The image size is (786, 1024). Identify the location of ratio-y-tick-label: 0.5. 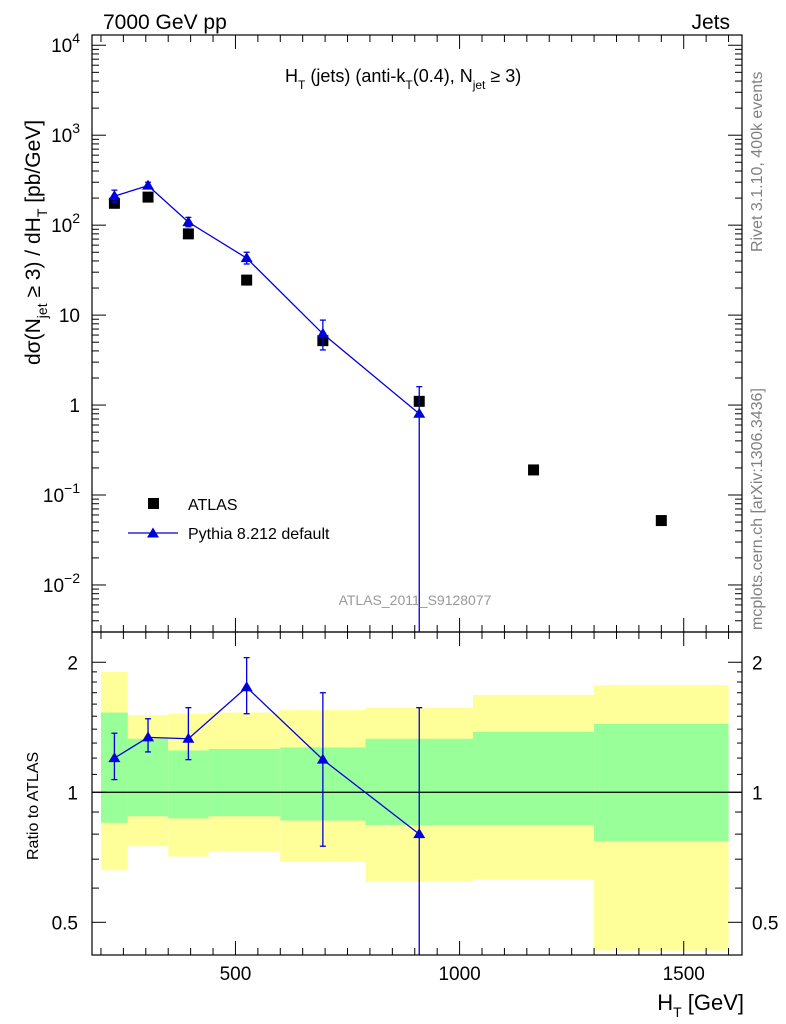
(65, 923).